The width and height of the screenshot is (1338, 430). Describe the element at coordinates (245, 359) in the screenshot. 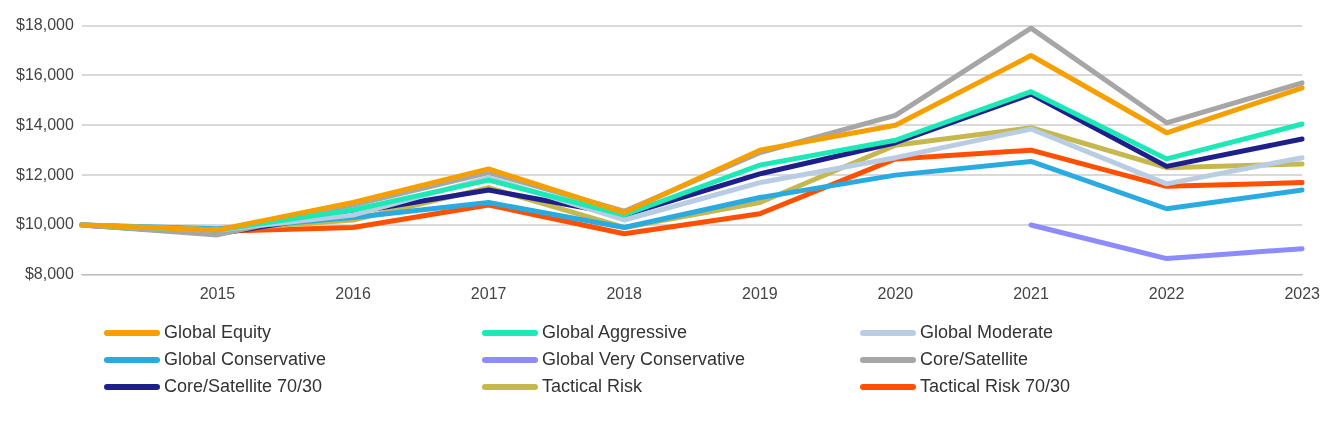

I see `legend-label: Global Conservative` at that location.